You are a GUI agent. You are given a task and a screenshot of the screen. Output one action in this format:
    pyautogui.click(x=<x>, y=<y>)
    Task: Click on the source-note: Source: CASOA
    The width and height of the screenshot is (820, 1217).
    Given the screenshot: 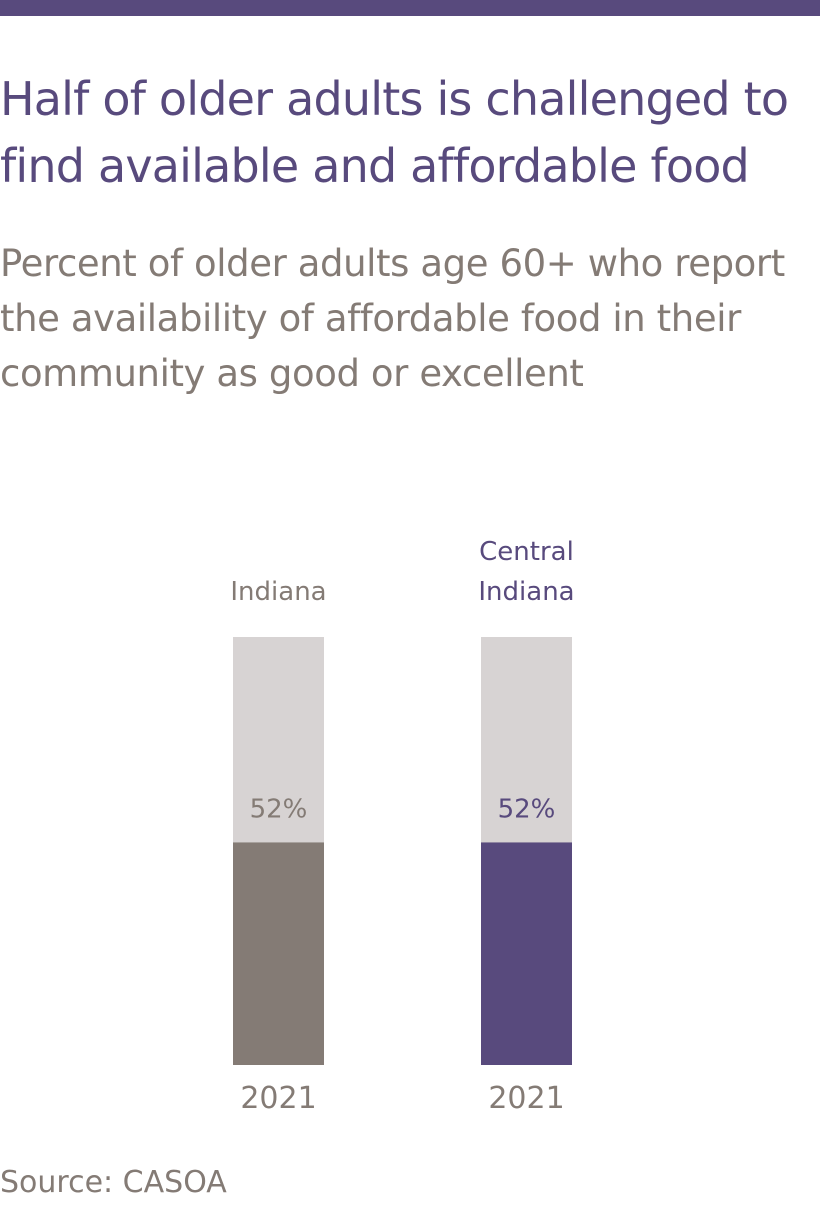 What is the action you would take?
    pyautogui.click(x=113, y=1182)
    